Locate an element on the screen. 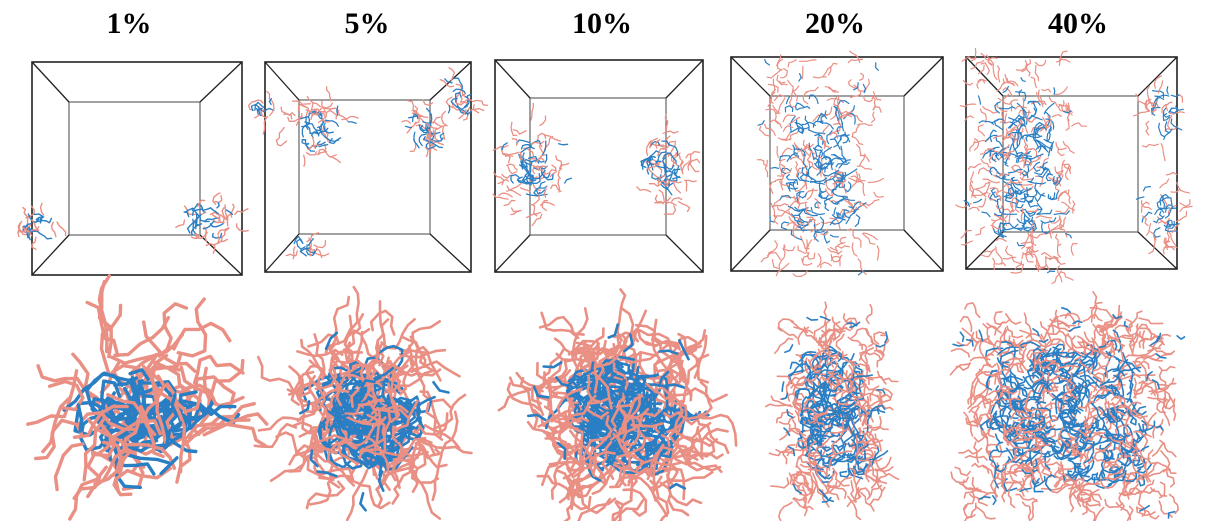  closeup-1pct is located at coordinates (147, 397).